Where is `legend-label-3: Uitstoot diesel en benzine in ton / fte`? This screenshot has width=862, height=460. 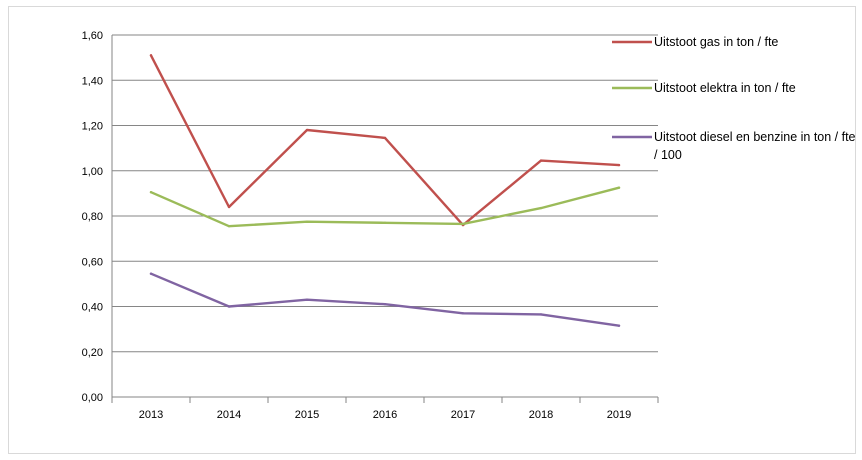
legend-label-3: Uitstoot diesel en benzine in ton / fte is located at coordinates (755, 137).